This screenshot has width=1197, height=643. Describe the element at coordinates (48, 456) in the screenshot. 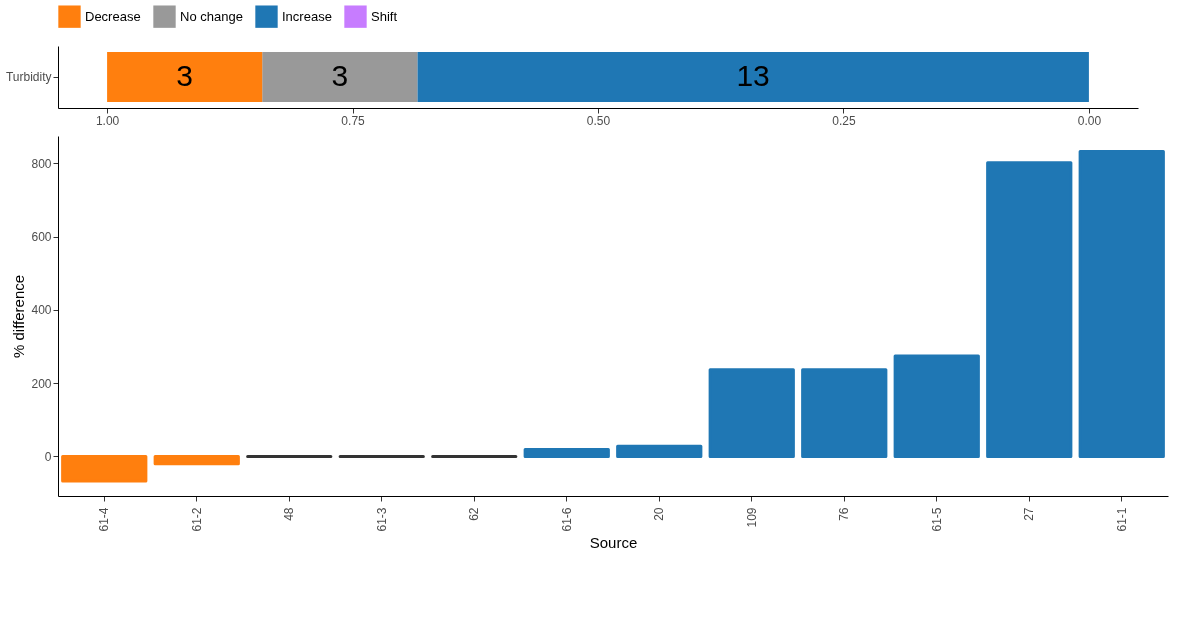

I see `y-tick-label: 0` at that location.